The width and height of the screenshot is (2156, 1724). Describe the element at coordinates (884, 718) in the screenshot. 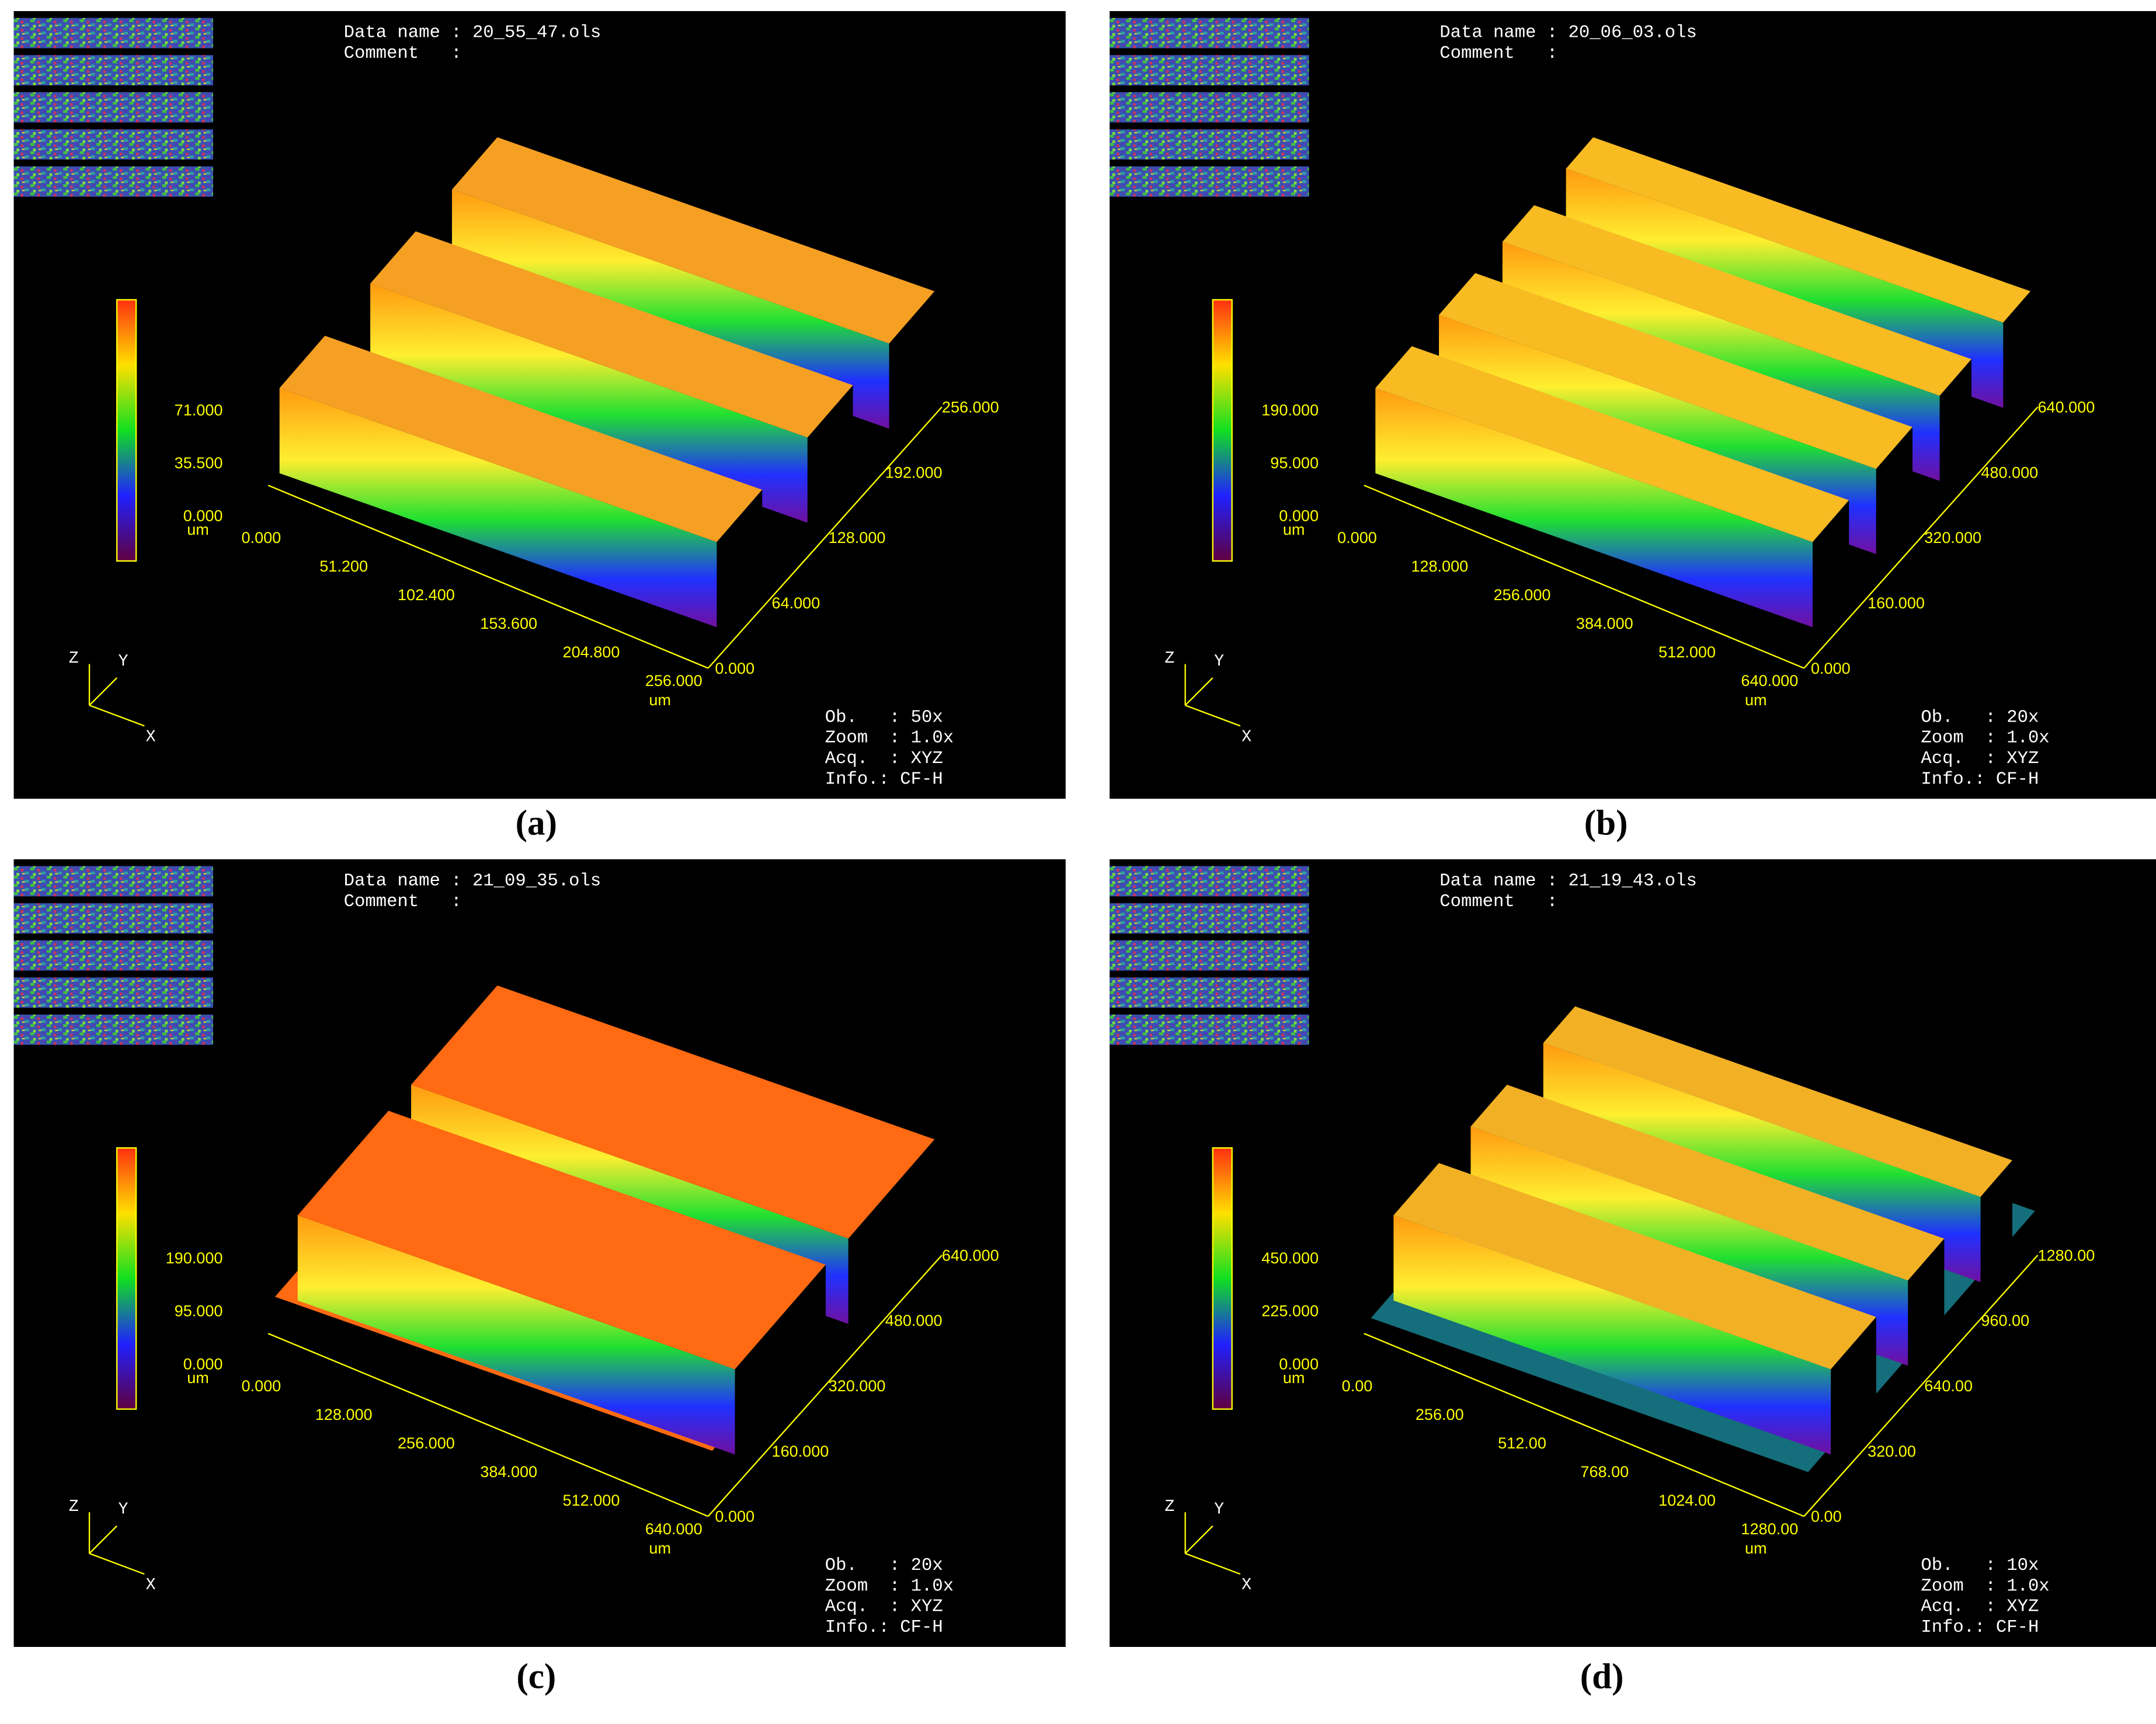

I see `info-line: Ob. : 50x` at that location.